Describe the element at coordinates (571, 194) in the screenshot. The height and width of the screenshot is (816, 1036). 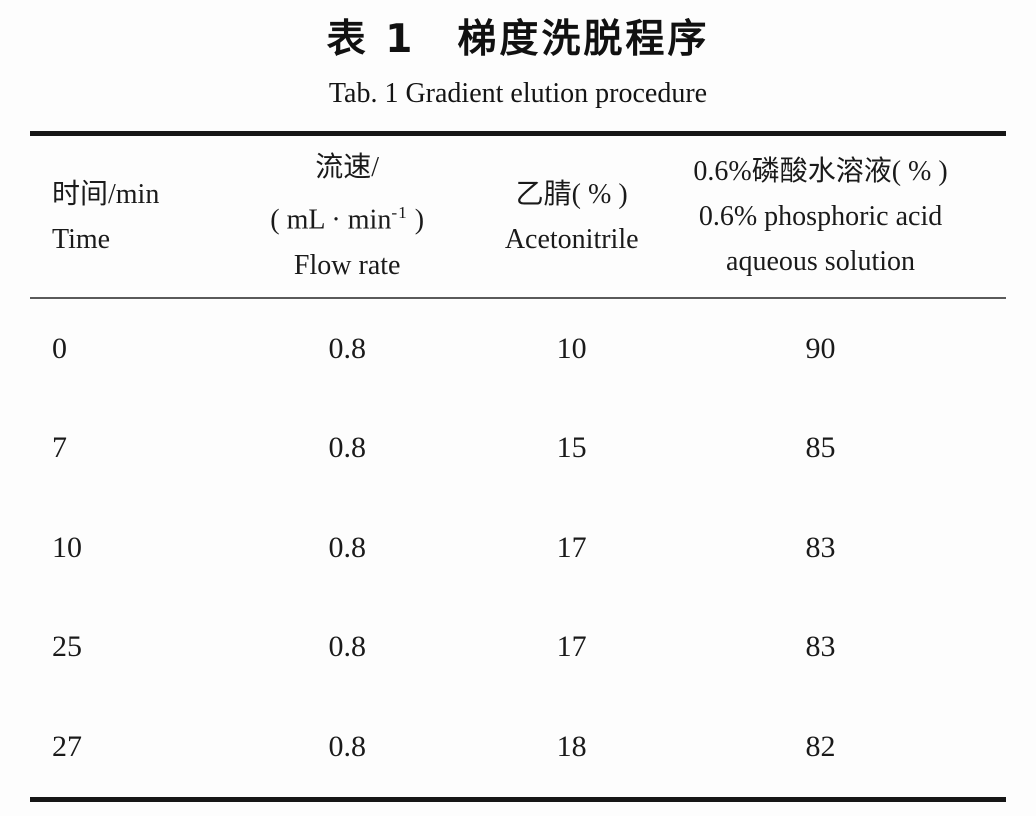
I see `header-acetonitrile-zh: 乙腈( % )` at that location.